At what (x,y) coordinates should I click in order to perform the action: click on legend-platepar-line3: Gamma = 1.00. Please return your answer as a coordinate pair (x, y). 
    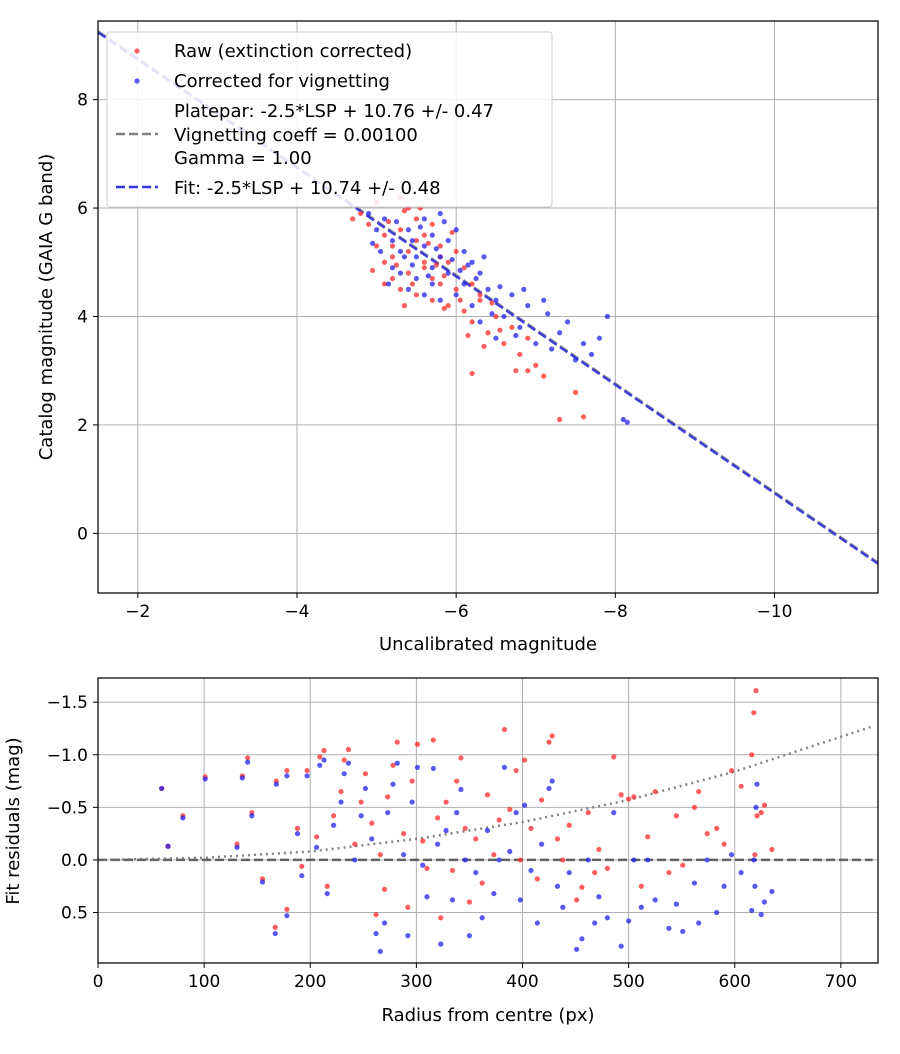
    Looking at the image, I should click on (243, 158).